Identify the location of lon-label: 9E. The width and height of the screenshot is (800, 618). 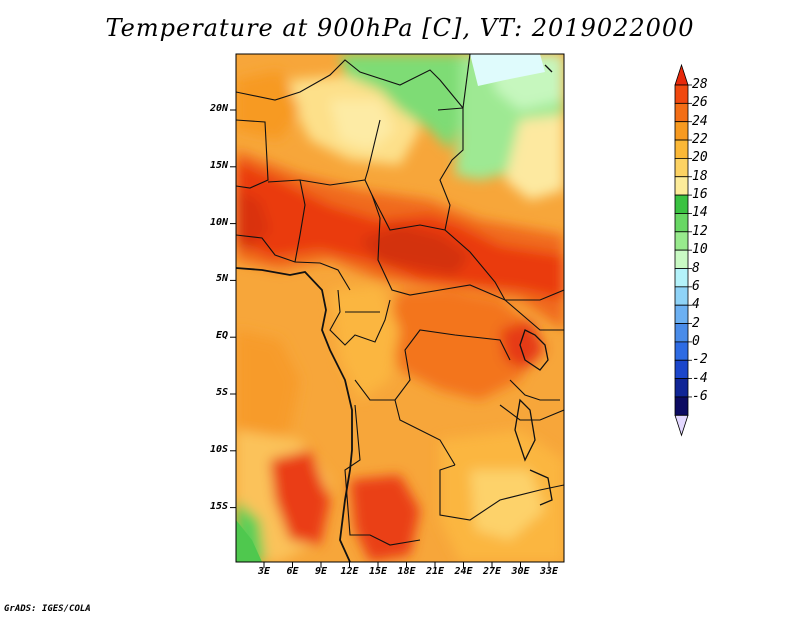
(321, 571).